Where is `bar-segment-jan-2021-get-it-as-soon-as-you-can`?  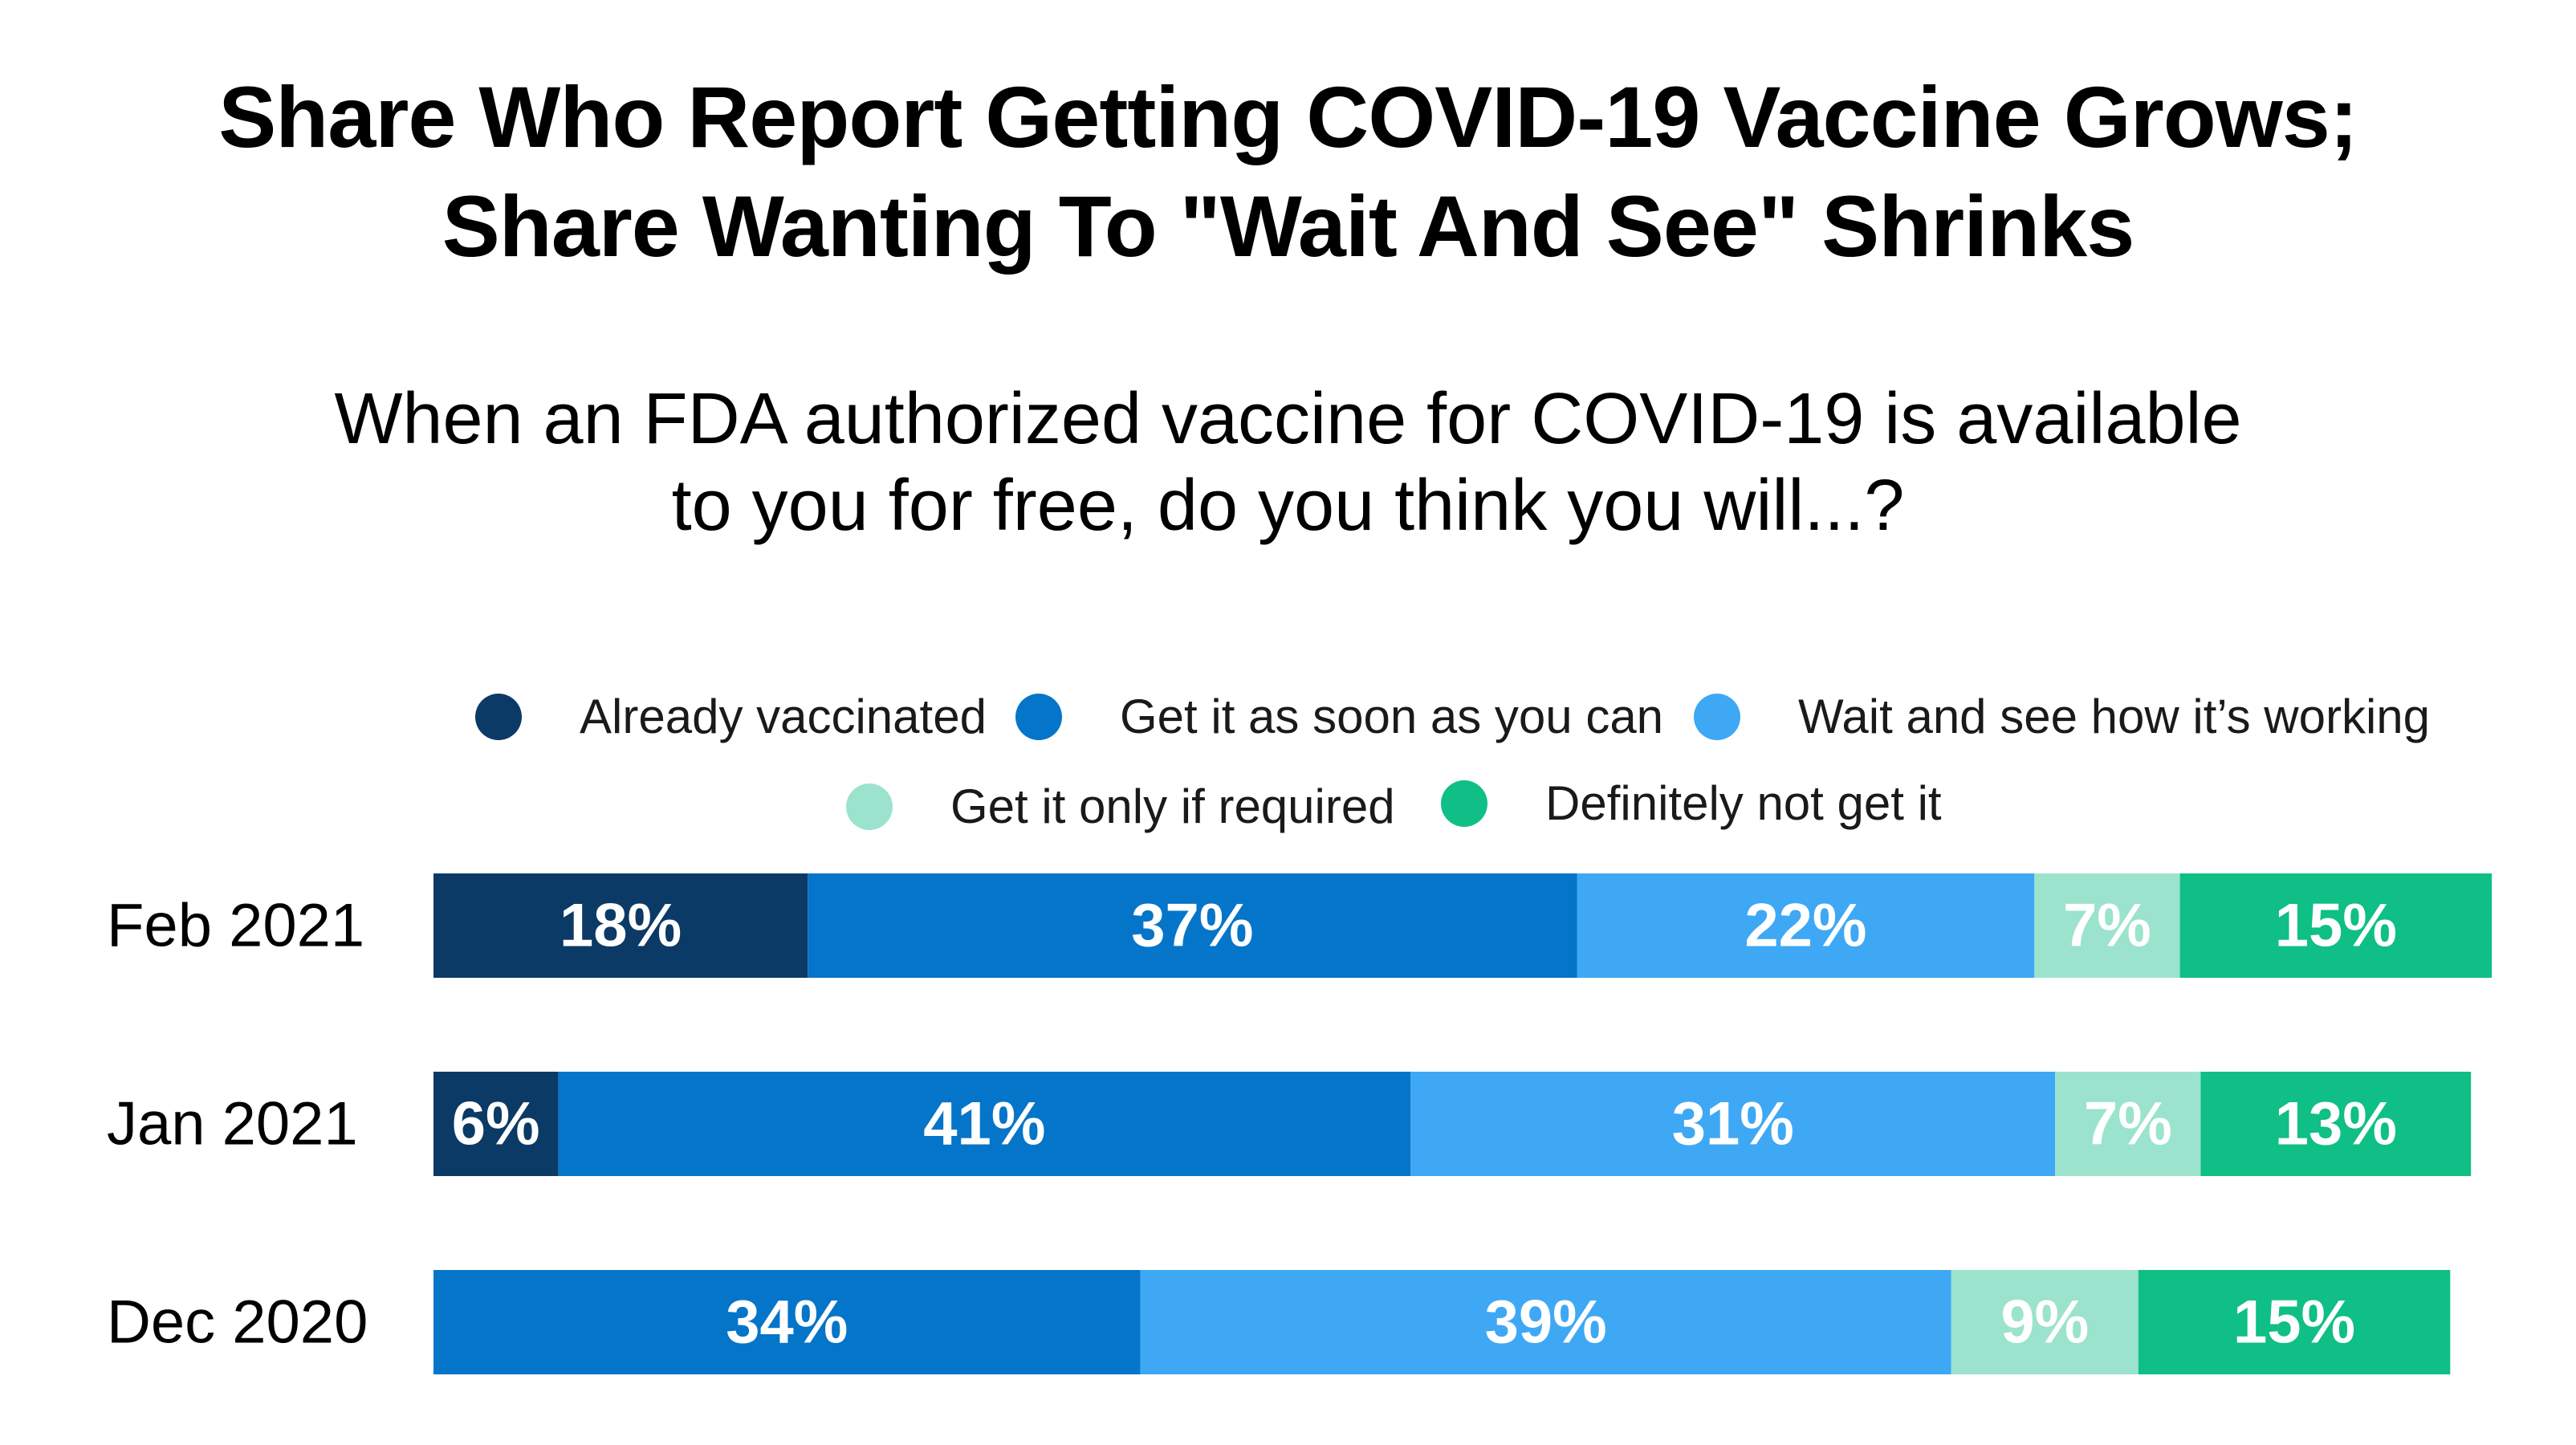
bar-segment-jan-2021-get-it-as-soon-as-you-can is located at coordinates (984, 1124).